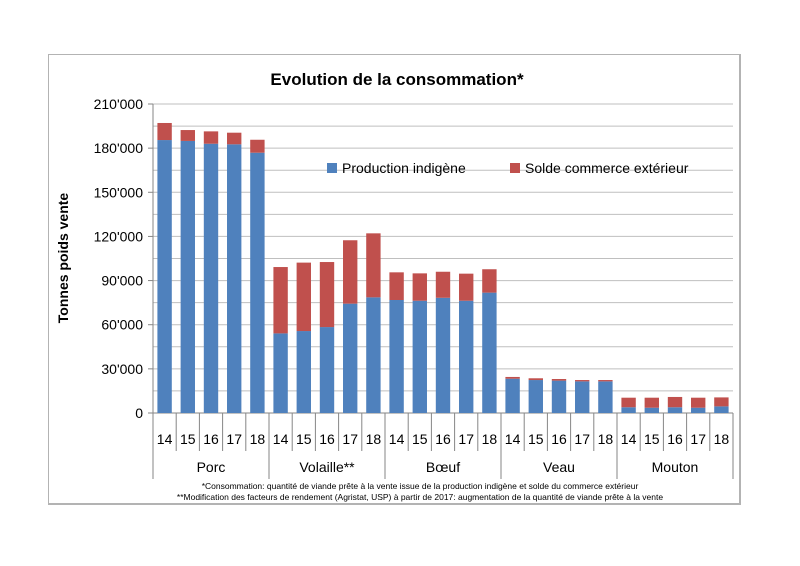 The width and height of the screenshot is (800, 566). I want to click on y-tick-label: 90'000, so click(122, 281).